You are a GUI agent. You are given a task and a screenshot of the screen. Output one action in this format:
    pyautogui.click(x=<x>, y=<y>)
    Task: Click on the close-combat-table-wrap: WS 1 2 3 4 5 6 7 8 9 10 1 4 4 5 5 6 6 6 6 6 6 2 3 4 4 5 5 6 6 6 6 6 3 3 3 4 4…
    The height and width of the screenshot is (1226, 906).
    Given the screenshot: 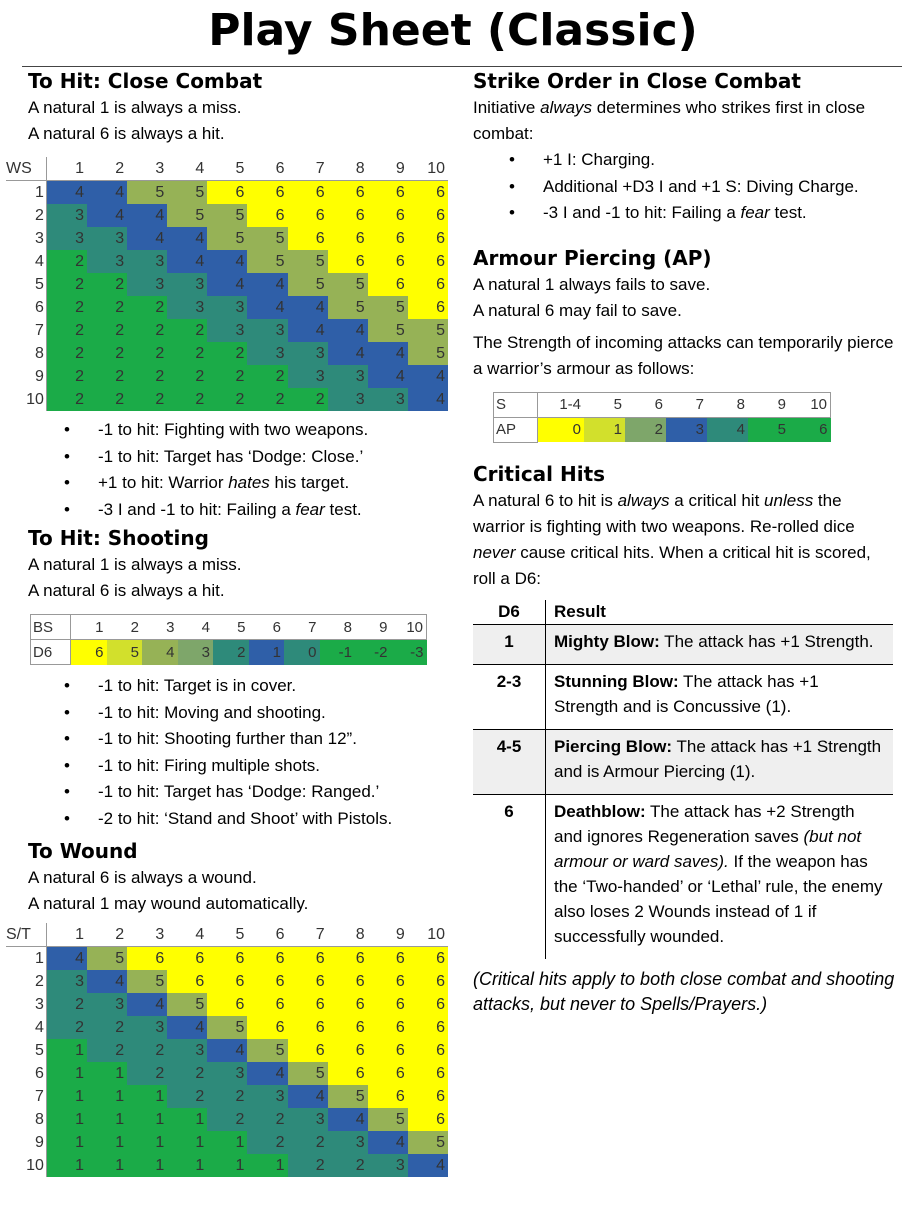 What is the action you would take?
    pyautogui.click(x=227, y=284)
    